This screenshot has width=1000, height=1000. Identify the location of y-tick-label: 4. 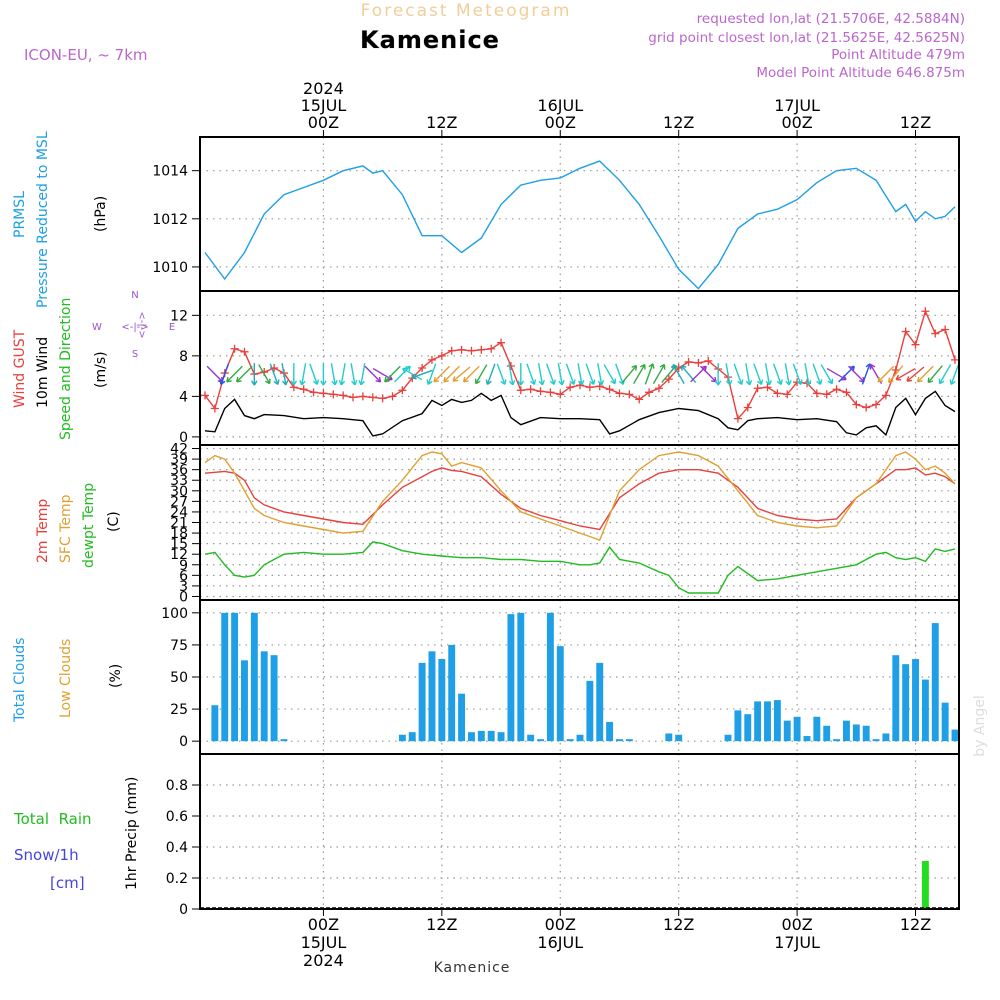
(183, 397).